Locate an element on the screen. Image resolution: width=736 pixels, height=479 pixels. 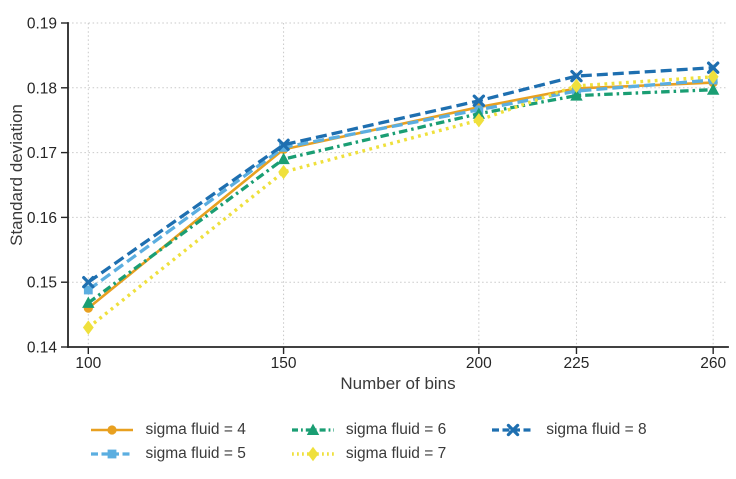
legend-label: sigma fluid = 4 is located at coordinates (195, 429).